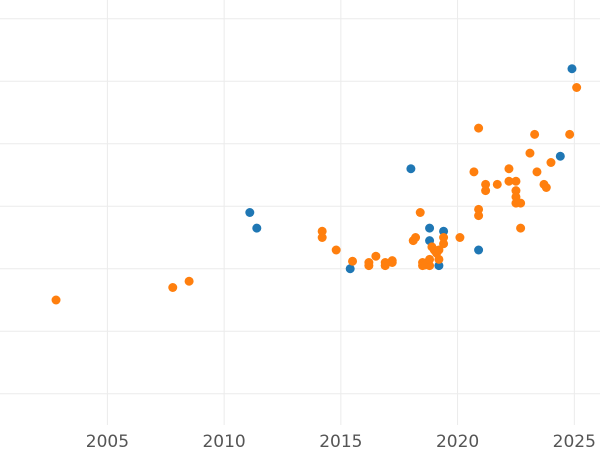 This screenshot has height=450, width=600. Describe the element at coordinates (223, 441) in the screenshot. I see `x-tick-label-2010: 2010` at that location.